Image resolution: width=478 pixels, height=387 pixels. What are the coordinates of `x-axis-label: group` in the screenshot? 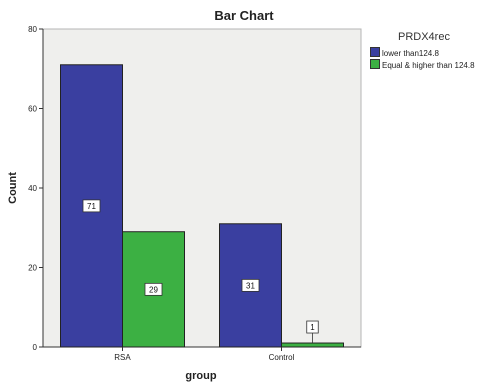 It's located at (200, 376).